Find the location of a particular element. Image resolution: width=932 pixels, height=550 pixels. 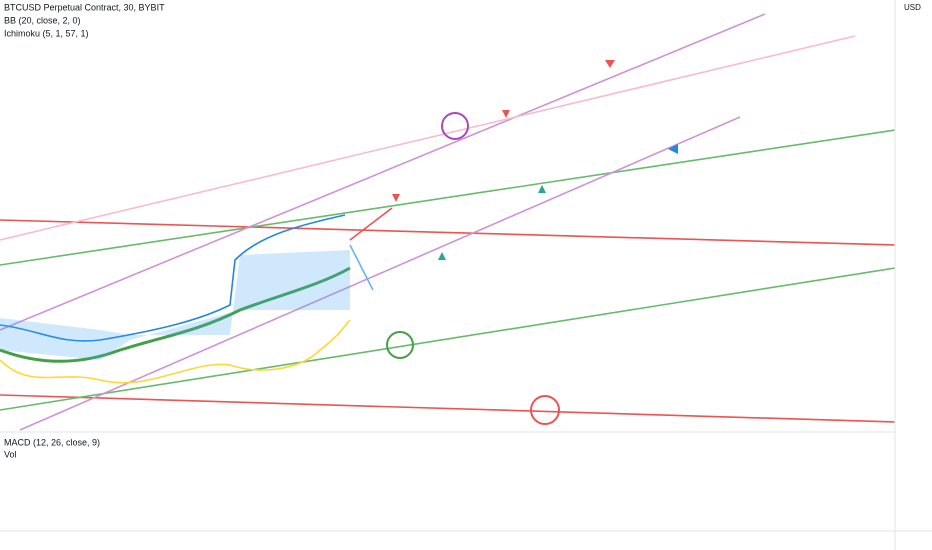

cloud is located at coordinates (175, 305).